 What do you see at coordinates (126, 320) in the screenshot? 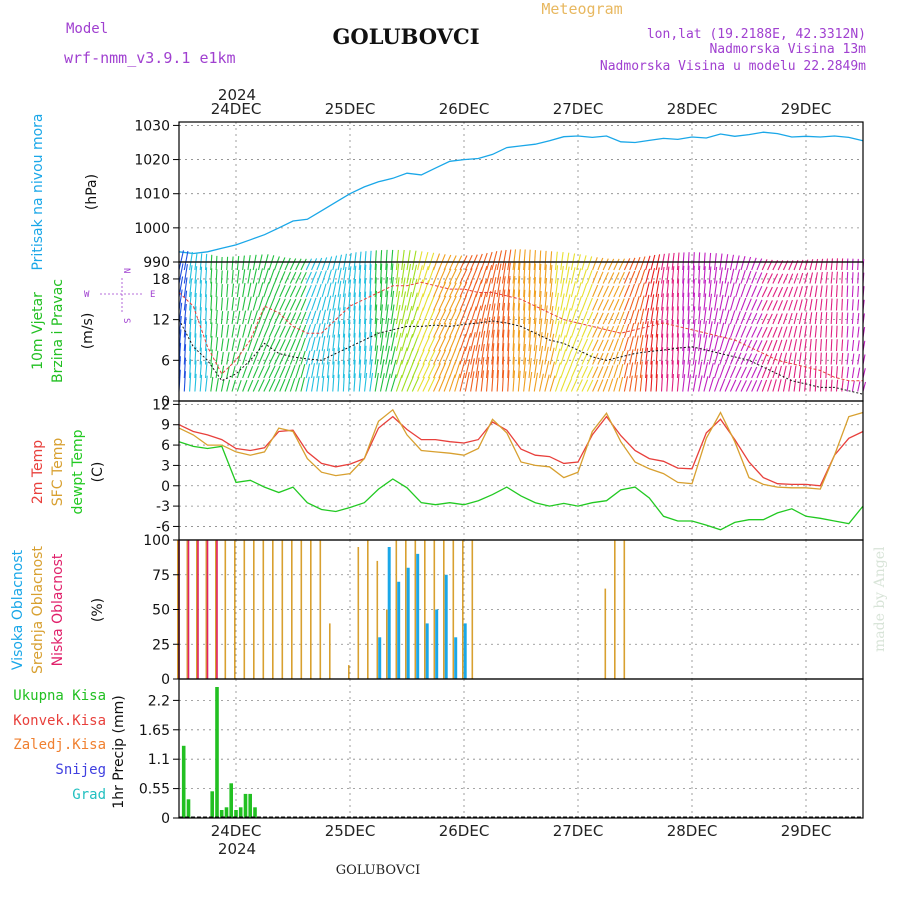
I see `compass-south: S` at bounding box center [126, 320].